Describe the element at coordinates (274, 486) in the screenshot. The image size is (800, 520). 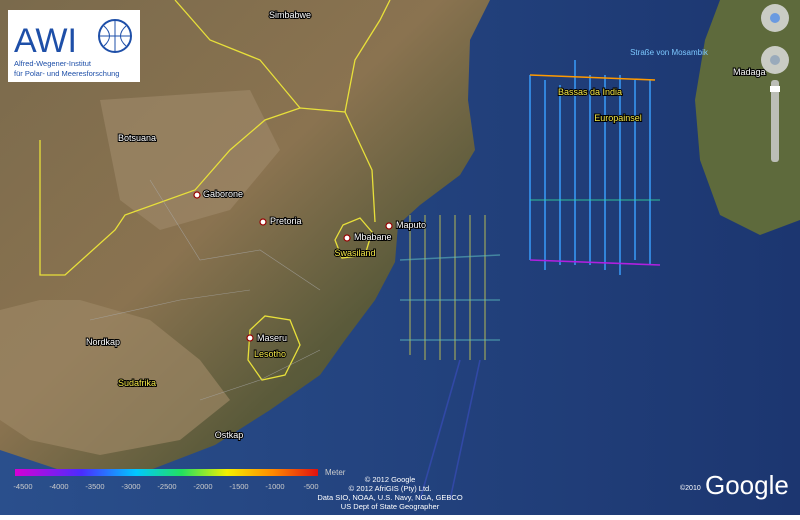
I see `legend-tick-label: -1000` at that location.